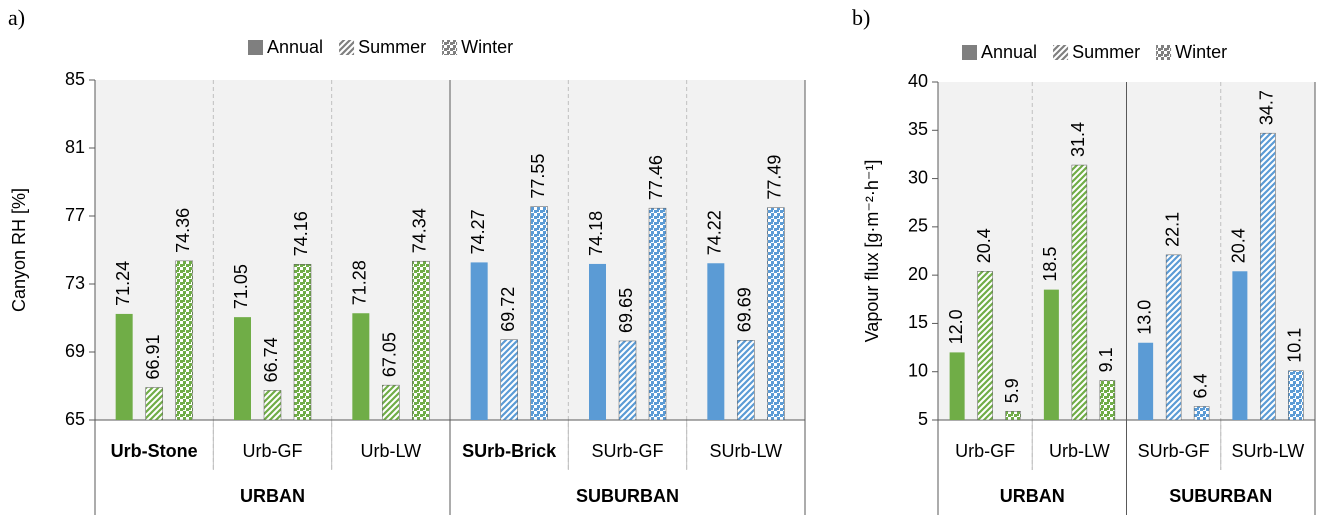 Image resolution: width=1324 pixels, height=515 pixels. Describe the element at coordinates (715, 232) in the screenshot. I see `value-label: 74.22` at that location.